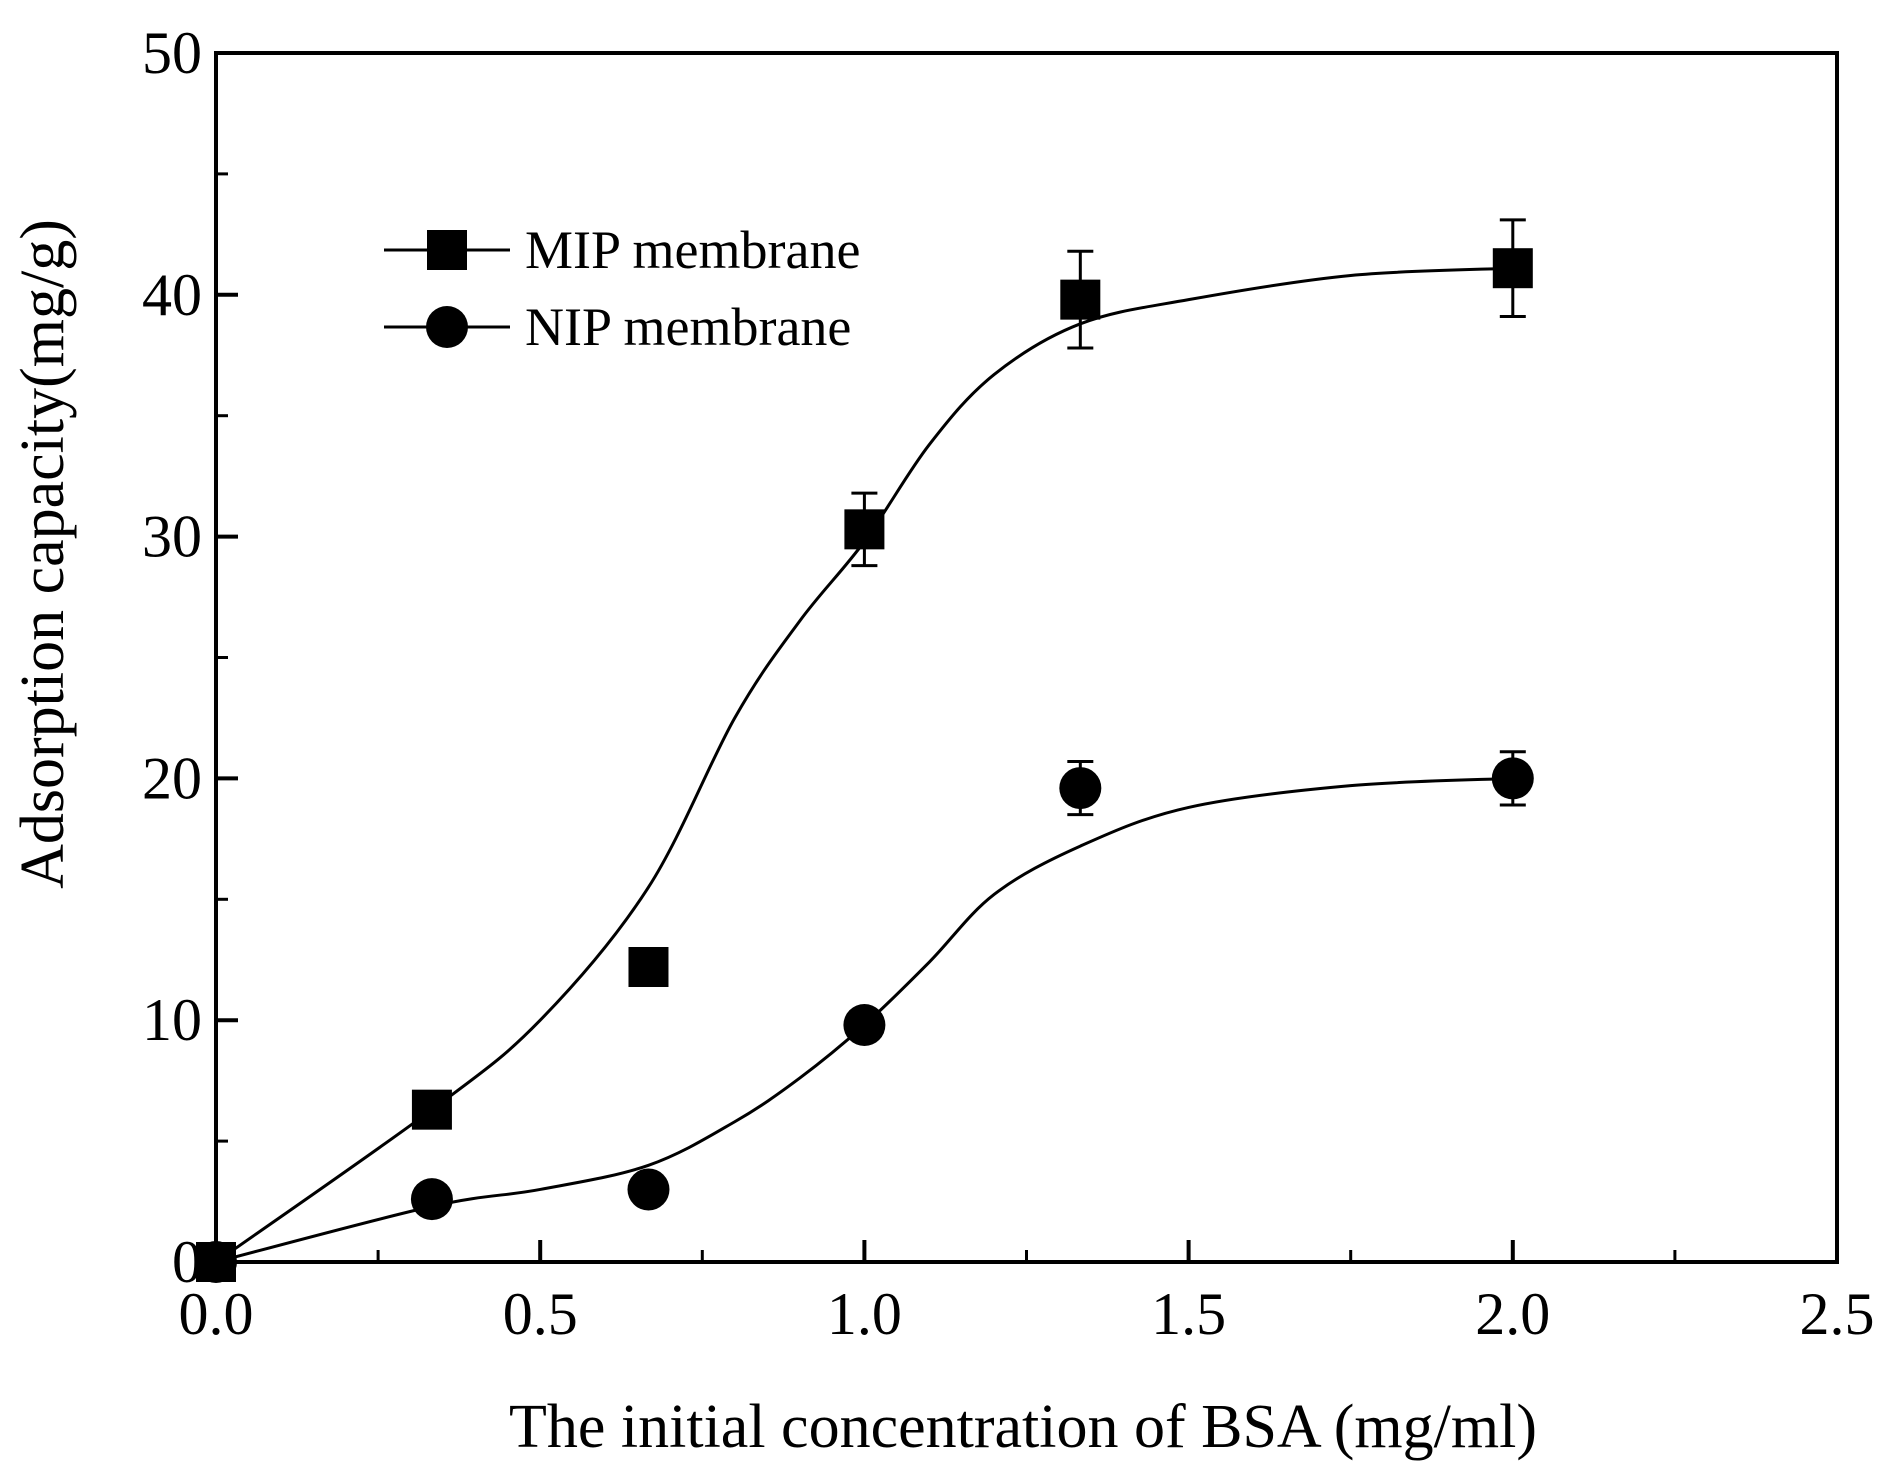  Describe the element at coordinates (172, 1020) in the screenshot. I see `y-tick-label: 10` at that location.